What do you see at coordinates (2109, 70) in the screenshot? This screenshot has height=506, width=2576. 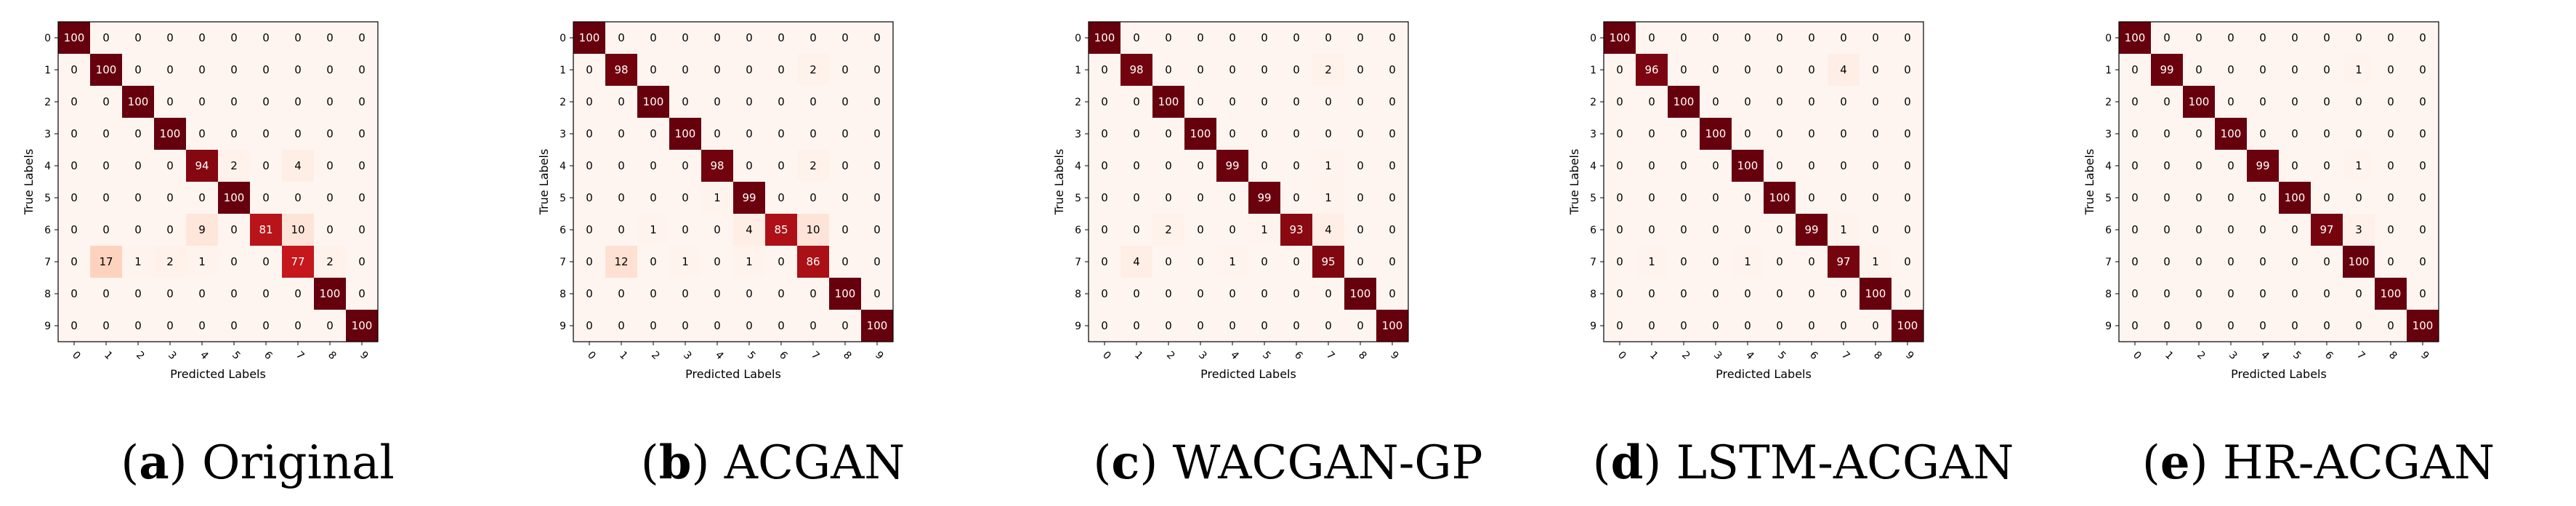 I see `y-tick-label: 1` at bounding box center [2109, 70].